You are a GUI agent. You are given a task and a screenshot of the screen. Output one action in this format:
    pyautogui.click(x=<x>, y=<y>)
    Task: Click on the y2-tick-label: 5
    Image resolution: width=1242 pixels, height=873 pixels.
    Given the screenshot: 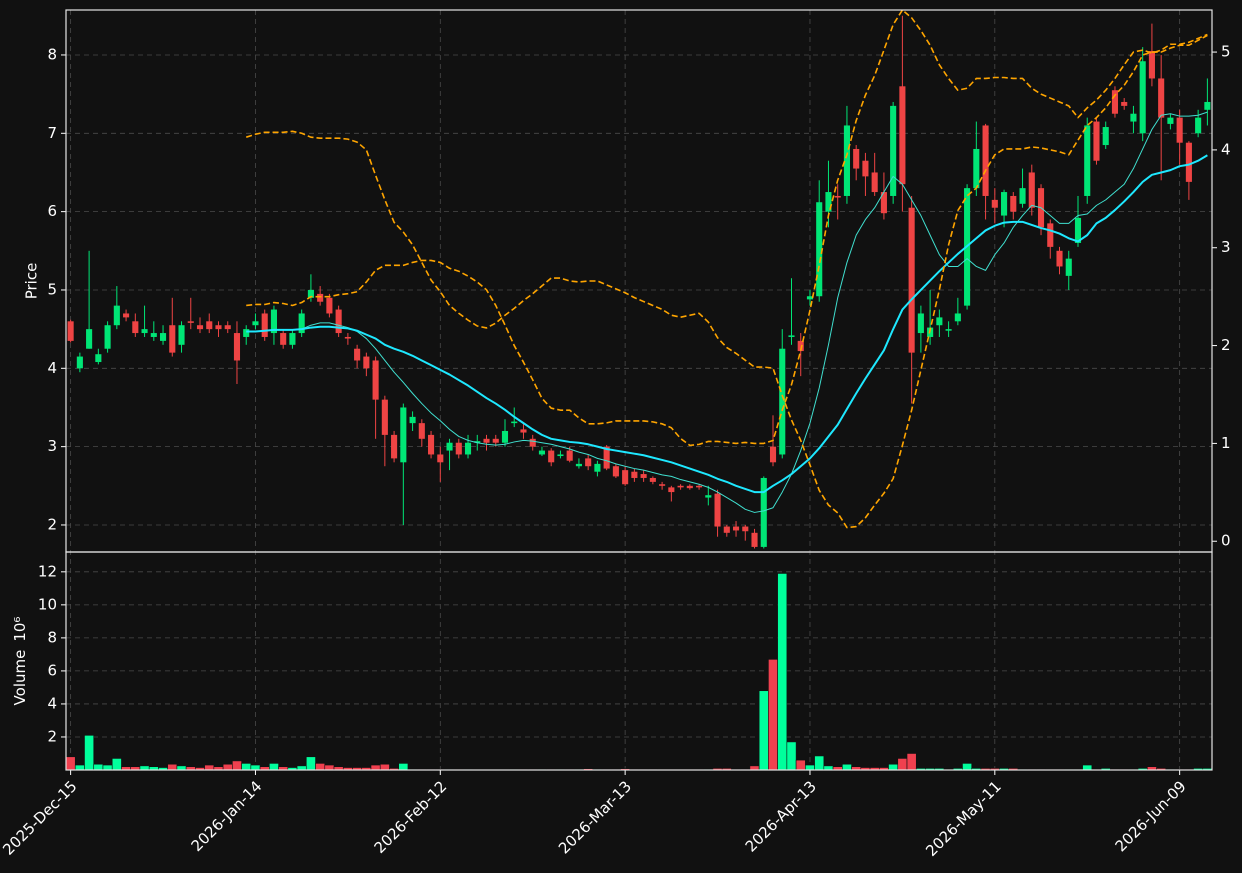 What is the action you would take?
    pyautogui.click(x=1226, y=52)
    